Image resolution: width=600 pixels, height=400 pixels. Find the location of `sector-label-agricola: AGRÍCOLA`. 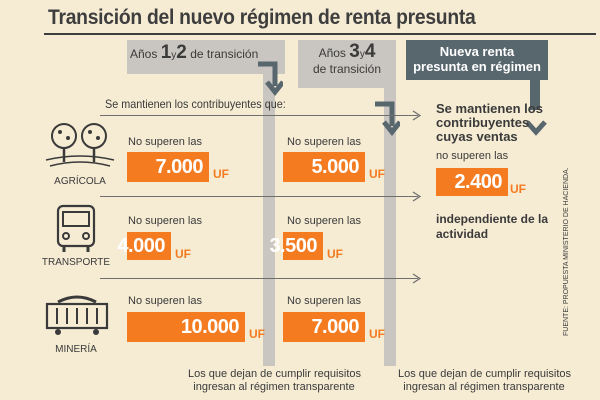

sector-label-agricola: AGRÍCOLA is located at coordinates (80, 181).